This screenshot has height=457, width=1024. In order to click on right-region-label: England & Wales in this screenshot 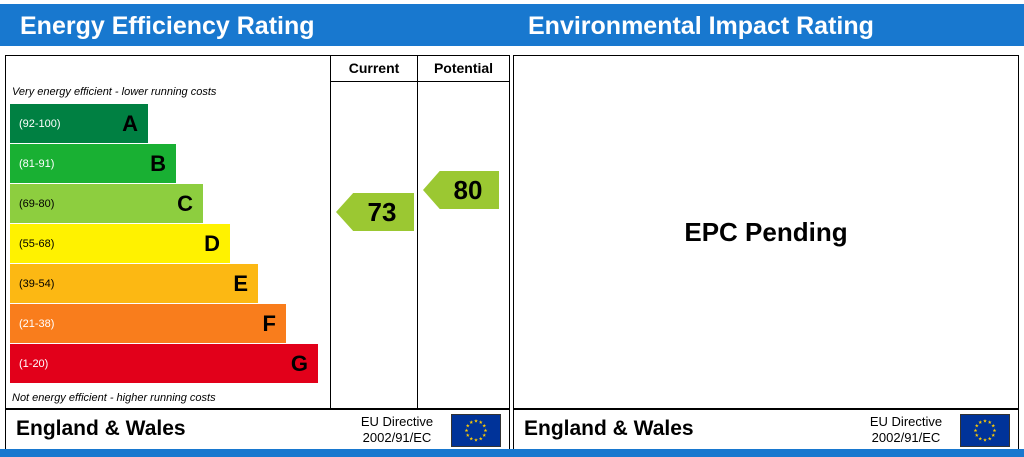, I will do `click(609, 428)`.